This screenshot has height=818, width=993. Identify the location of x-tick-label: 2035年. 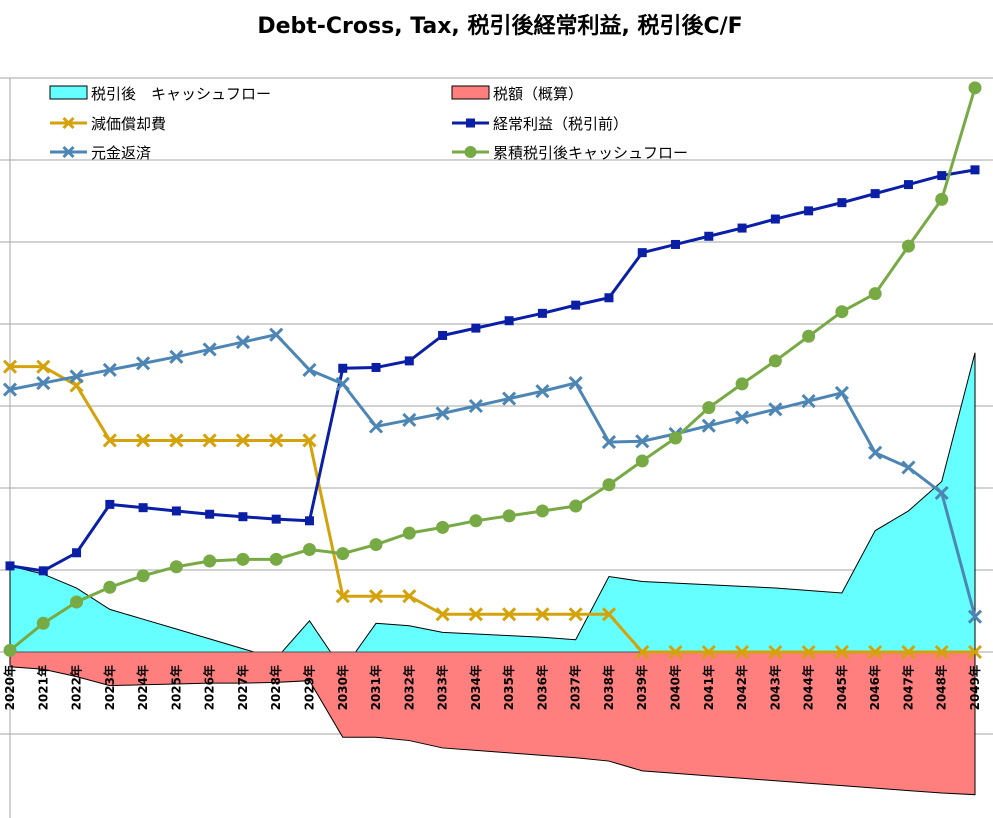
(508, 687).